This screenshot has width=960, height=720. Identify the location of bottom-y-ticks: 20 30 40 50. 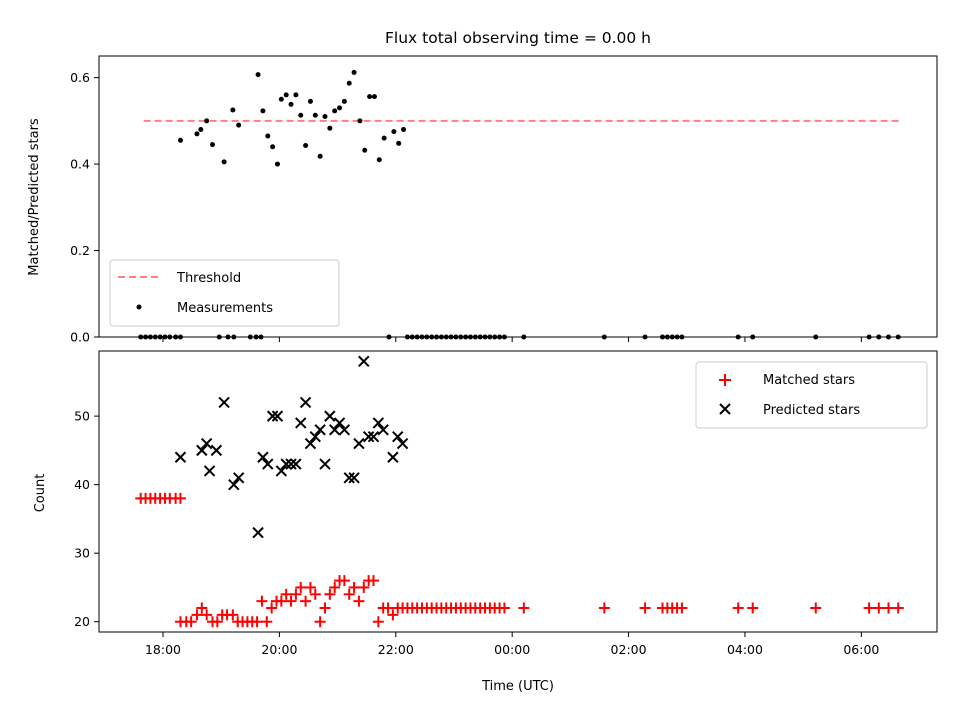
(86, 519).